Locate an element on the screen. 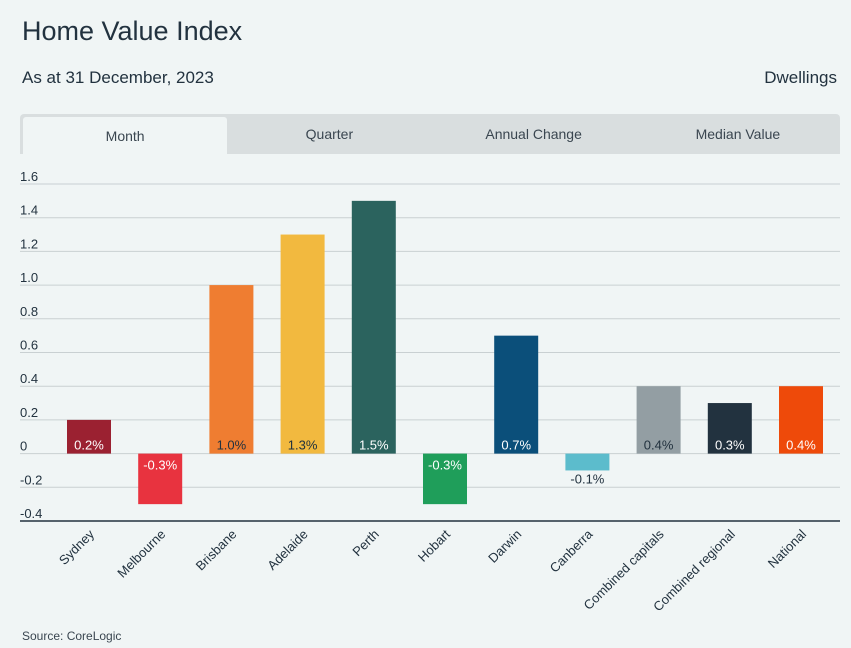  source-note: Source: CoreLogic is located at coordinates (72, 636).